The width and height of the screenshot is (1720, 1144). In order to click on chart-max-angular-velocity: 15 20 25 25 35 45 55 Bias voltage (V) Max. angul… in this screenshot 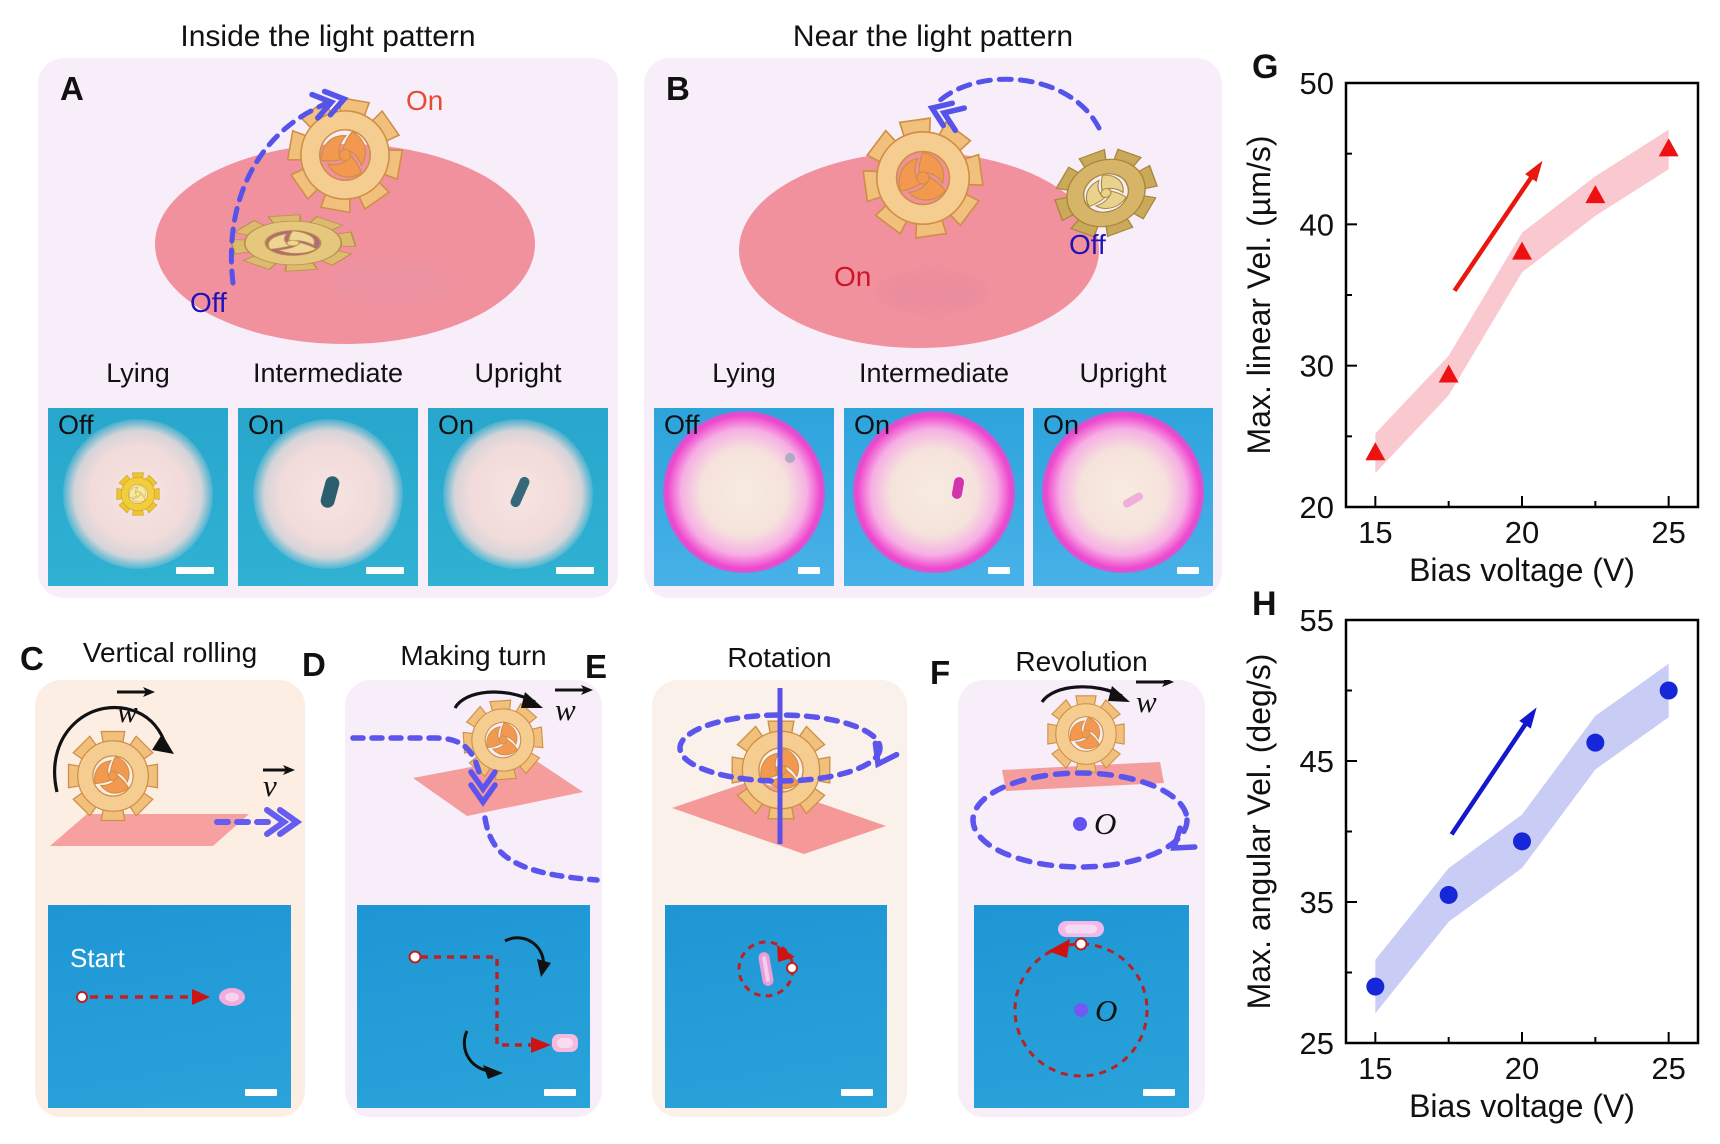, I will do `click(1470, 854)`.